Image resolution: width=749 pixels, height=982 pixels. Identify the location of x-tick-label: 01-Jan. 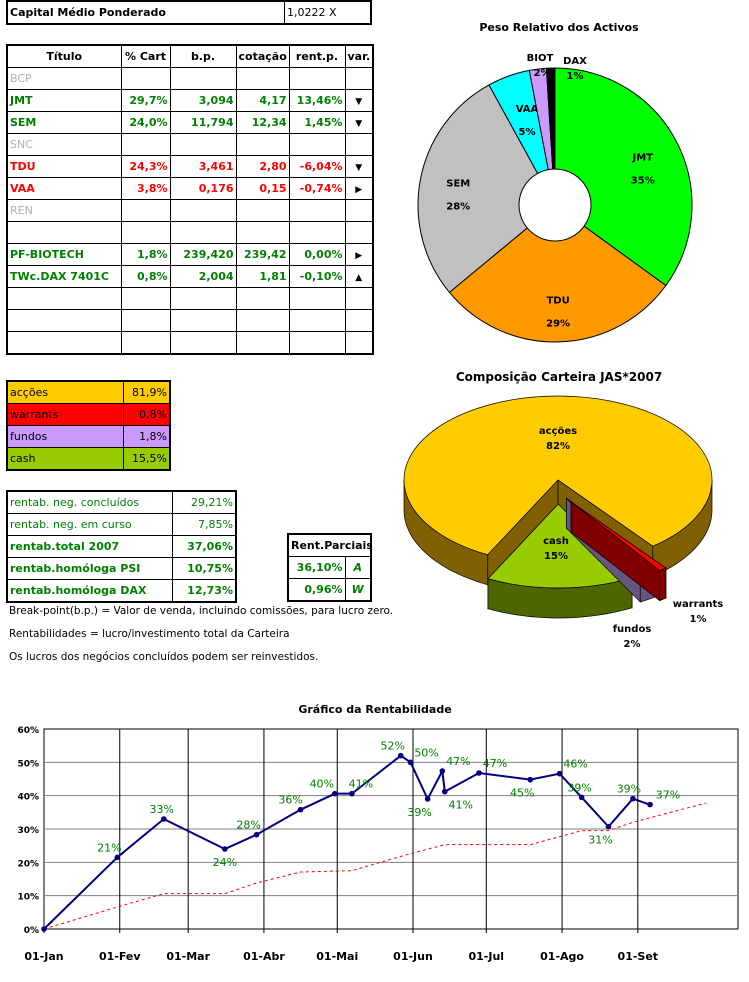
(43, 956).